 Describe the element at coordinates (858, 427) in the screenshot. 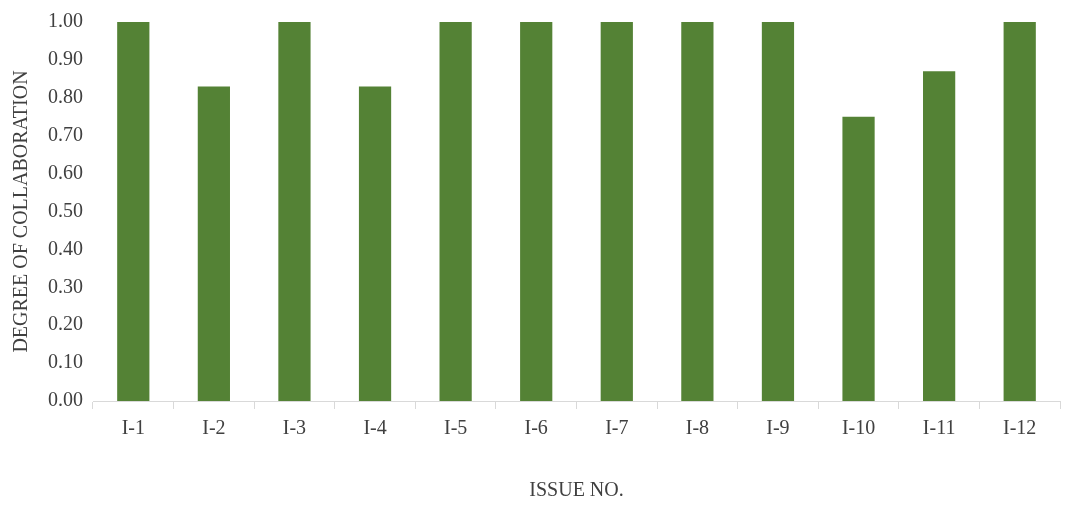

I see `x-tick-label: I-10` at that location.